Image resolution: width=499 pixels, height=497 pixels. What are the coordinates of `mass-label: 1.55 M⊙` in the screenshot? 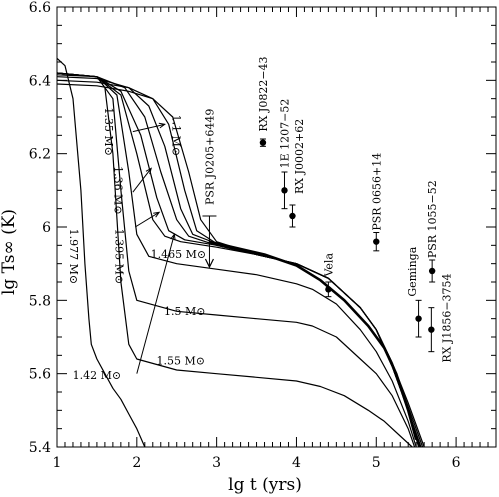 It's located at (180, 361).